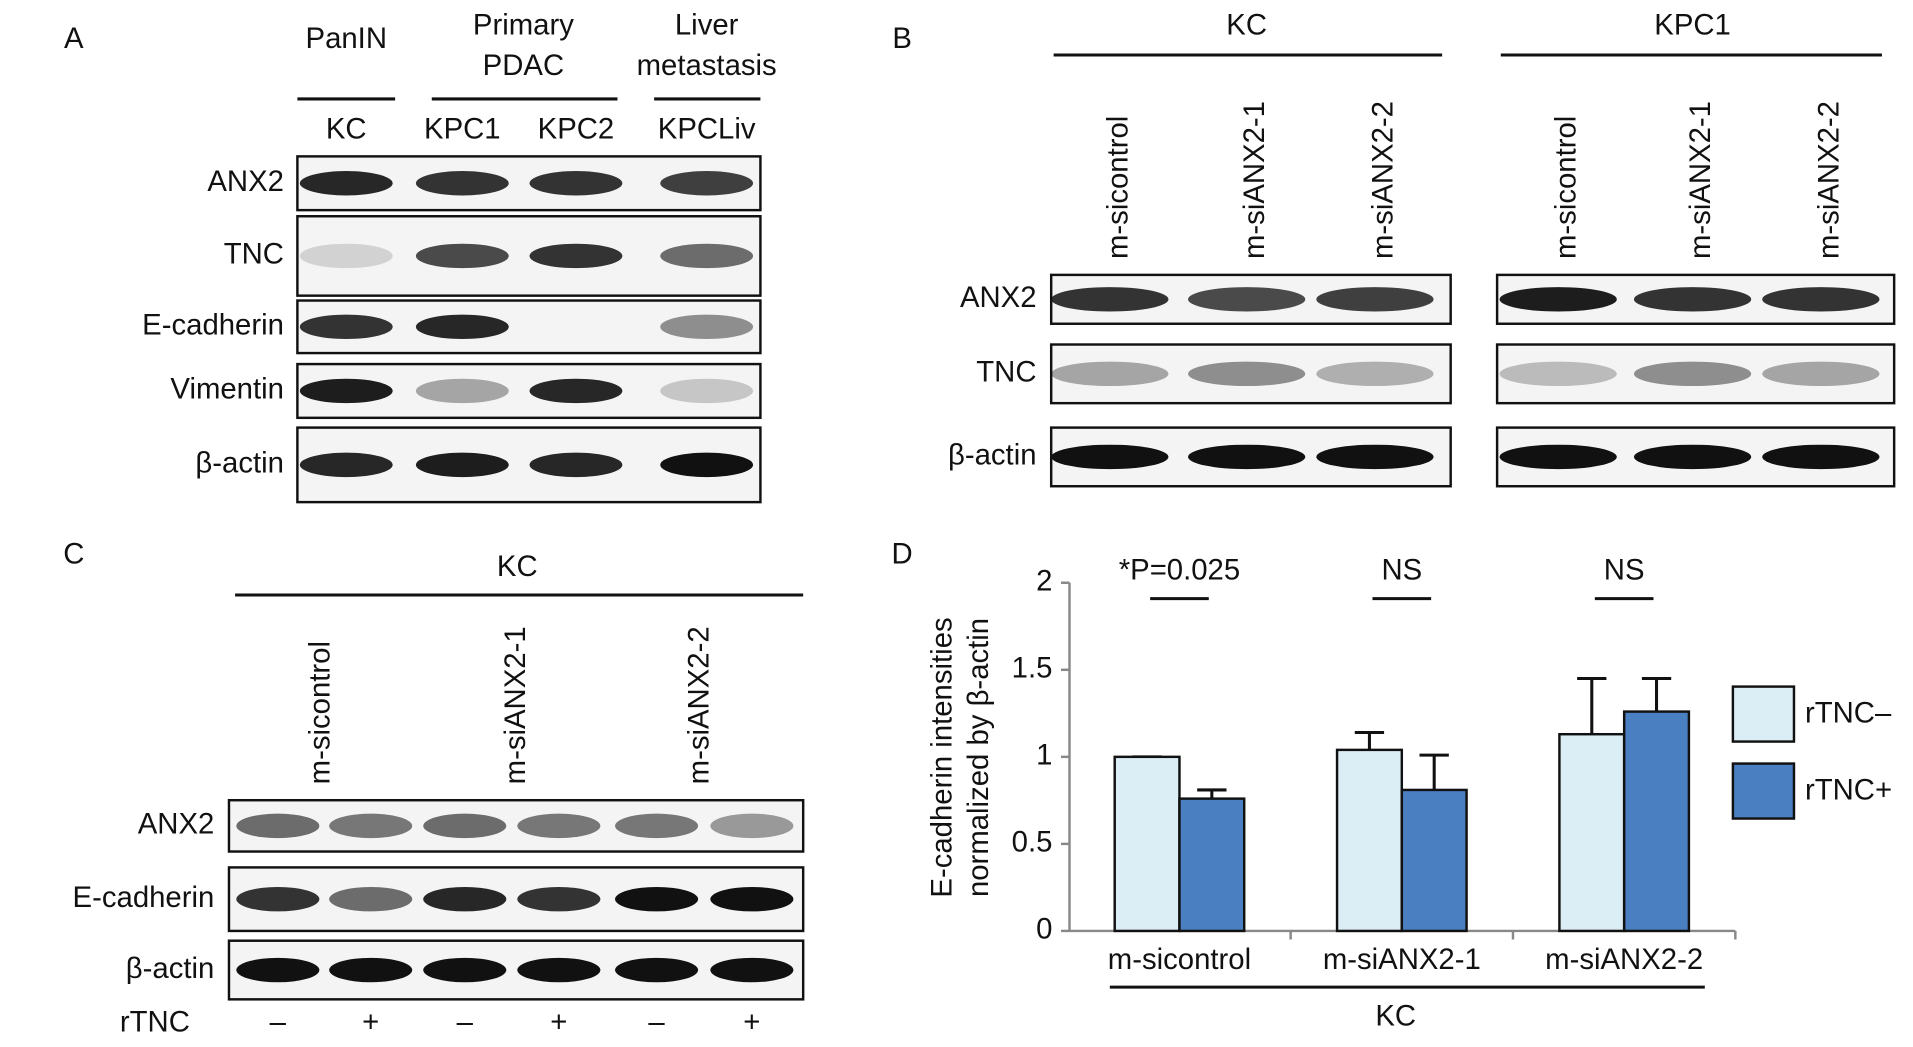  Describe the element at coordinates (902, 554) in the screenshot. I see `panel-letter: D` at that location.